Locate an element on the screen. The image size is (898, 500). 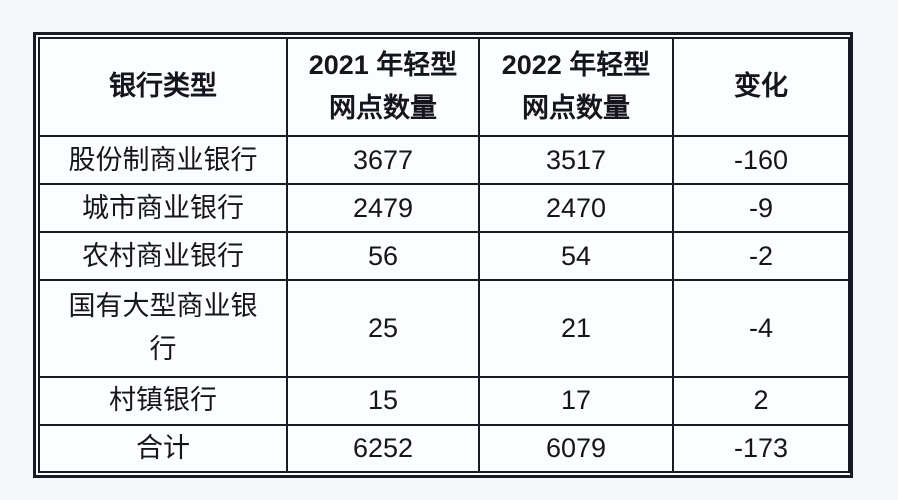
cell-2021-count: 25 is located at coordinates (383, 328).